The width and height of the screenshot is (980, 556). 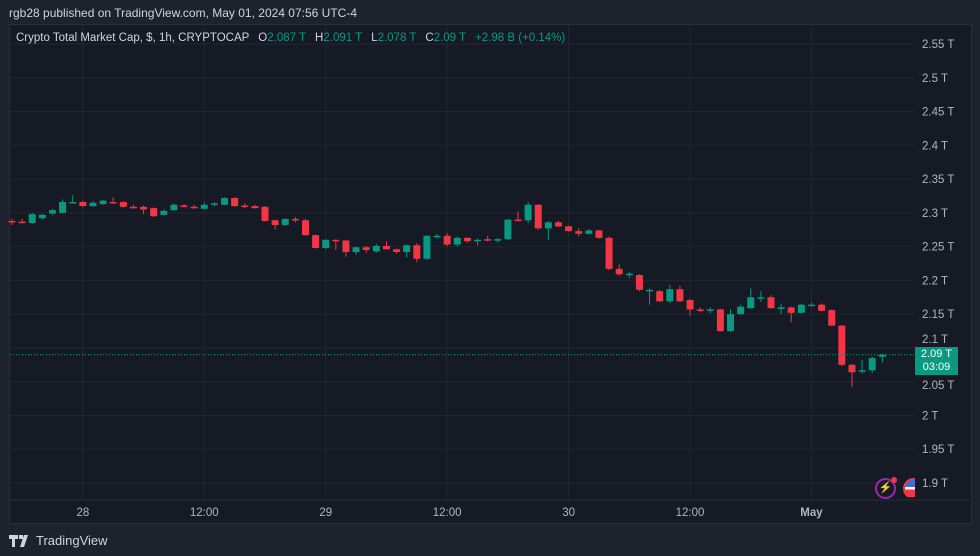 I want to click on x-tick-label: 12:00, so click(x=690, y=513).